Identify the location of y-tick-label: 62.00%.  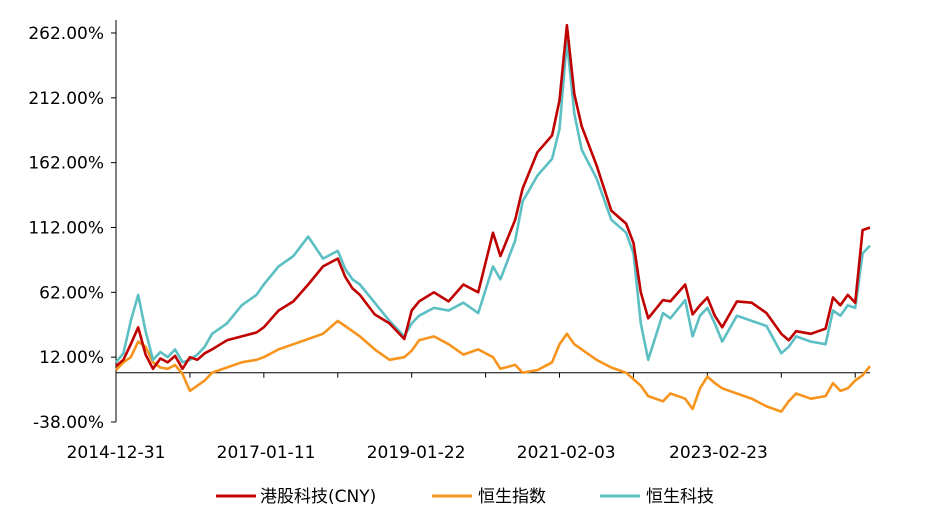
(71, 293).